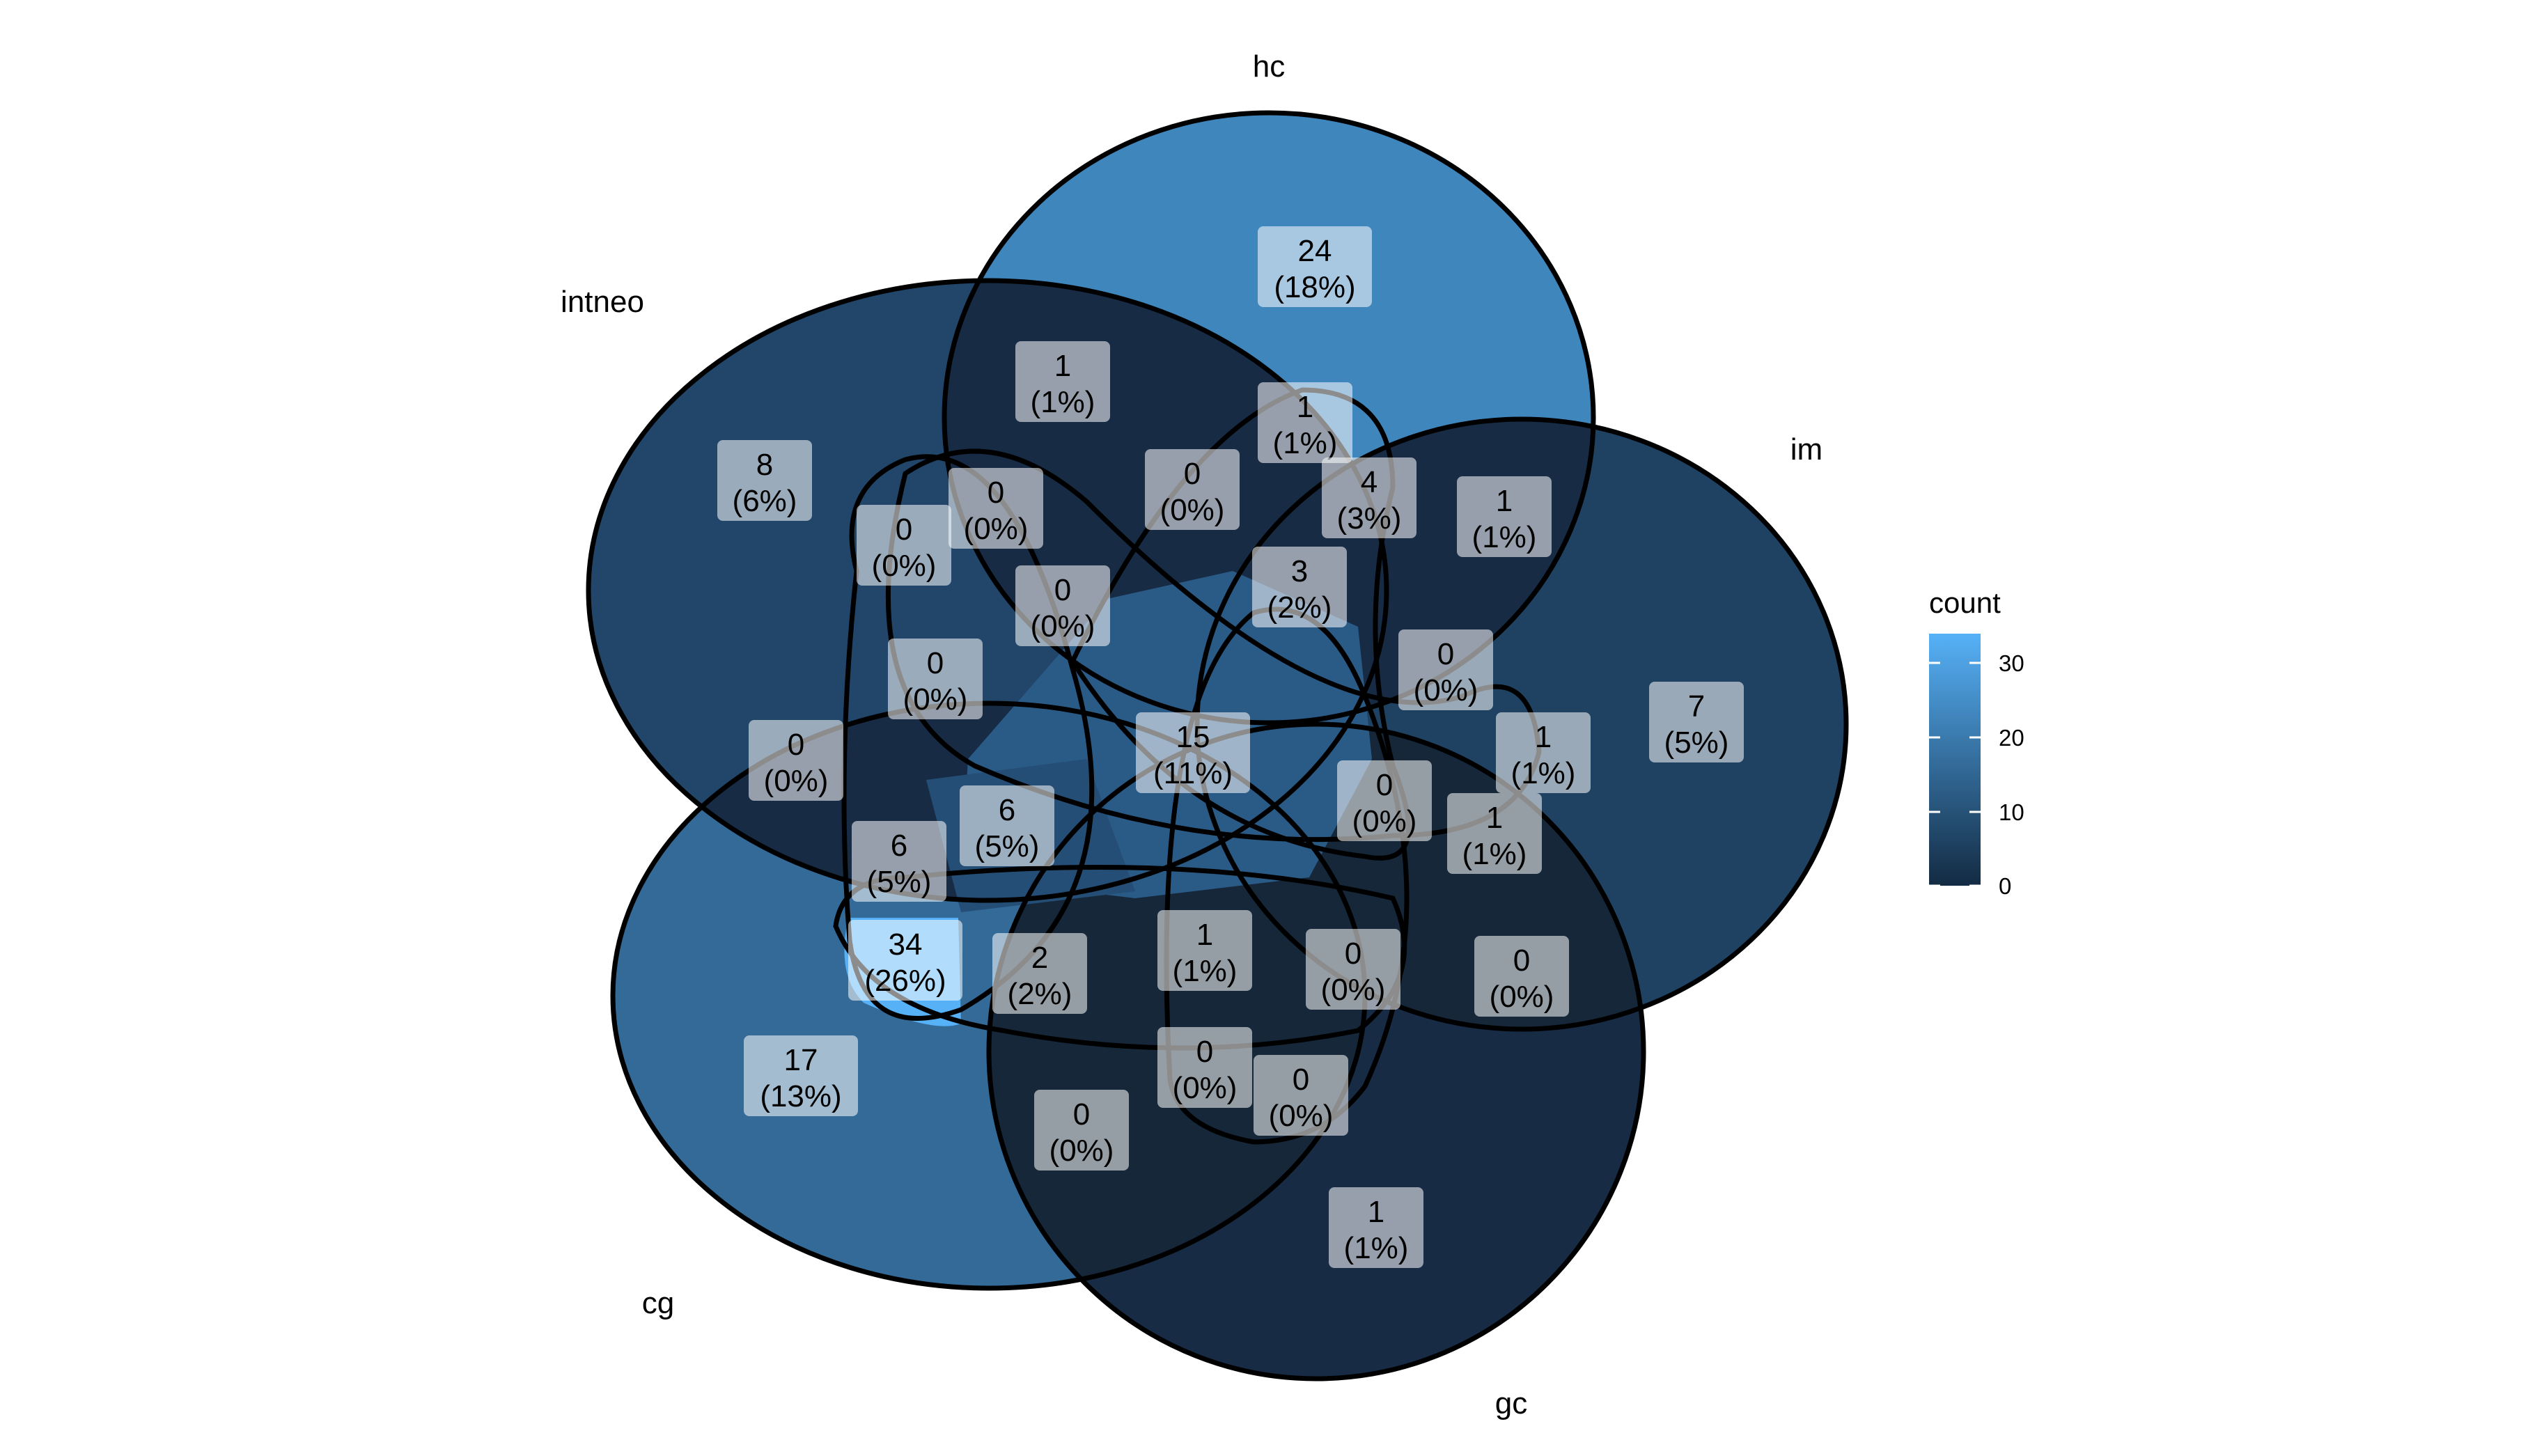 Image resolution: width=2521 pixels, height=1456 pixels. I want to click on legend-tick-label: 10, so click(2011, 812).